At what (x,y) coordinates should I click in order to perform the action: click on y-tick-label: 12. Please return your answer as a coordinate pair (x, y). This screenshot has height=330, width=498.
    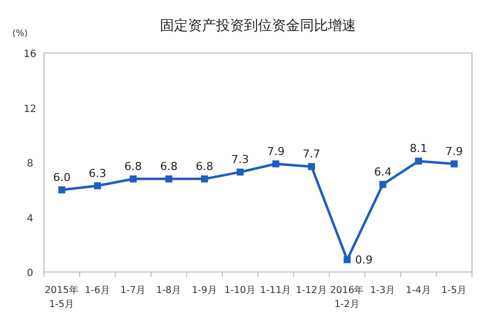
    Looking at the image, I should click on (30, 109).